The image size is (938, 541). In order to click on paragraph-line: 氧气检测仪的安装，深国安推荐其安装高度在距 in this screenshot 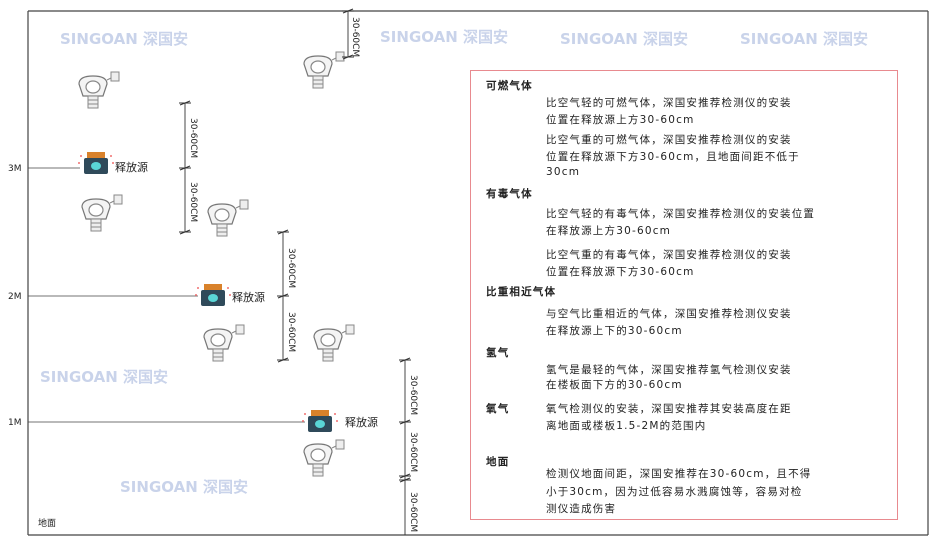, I will do `click(669, 409)`.